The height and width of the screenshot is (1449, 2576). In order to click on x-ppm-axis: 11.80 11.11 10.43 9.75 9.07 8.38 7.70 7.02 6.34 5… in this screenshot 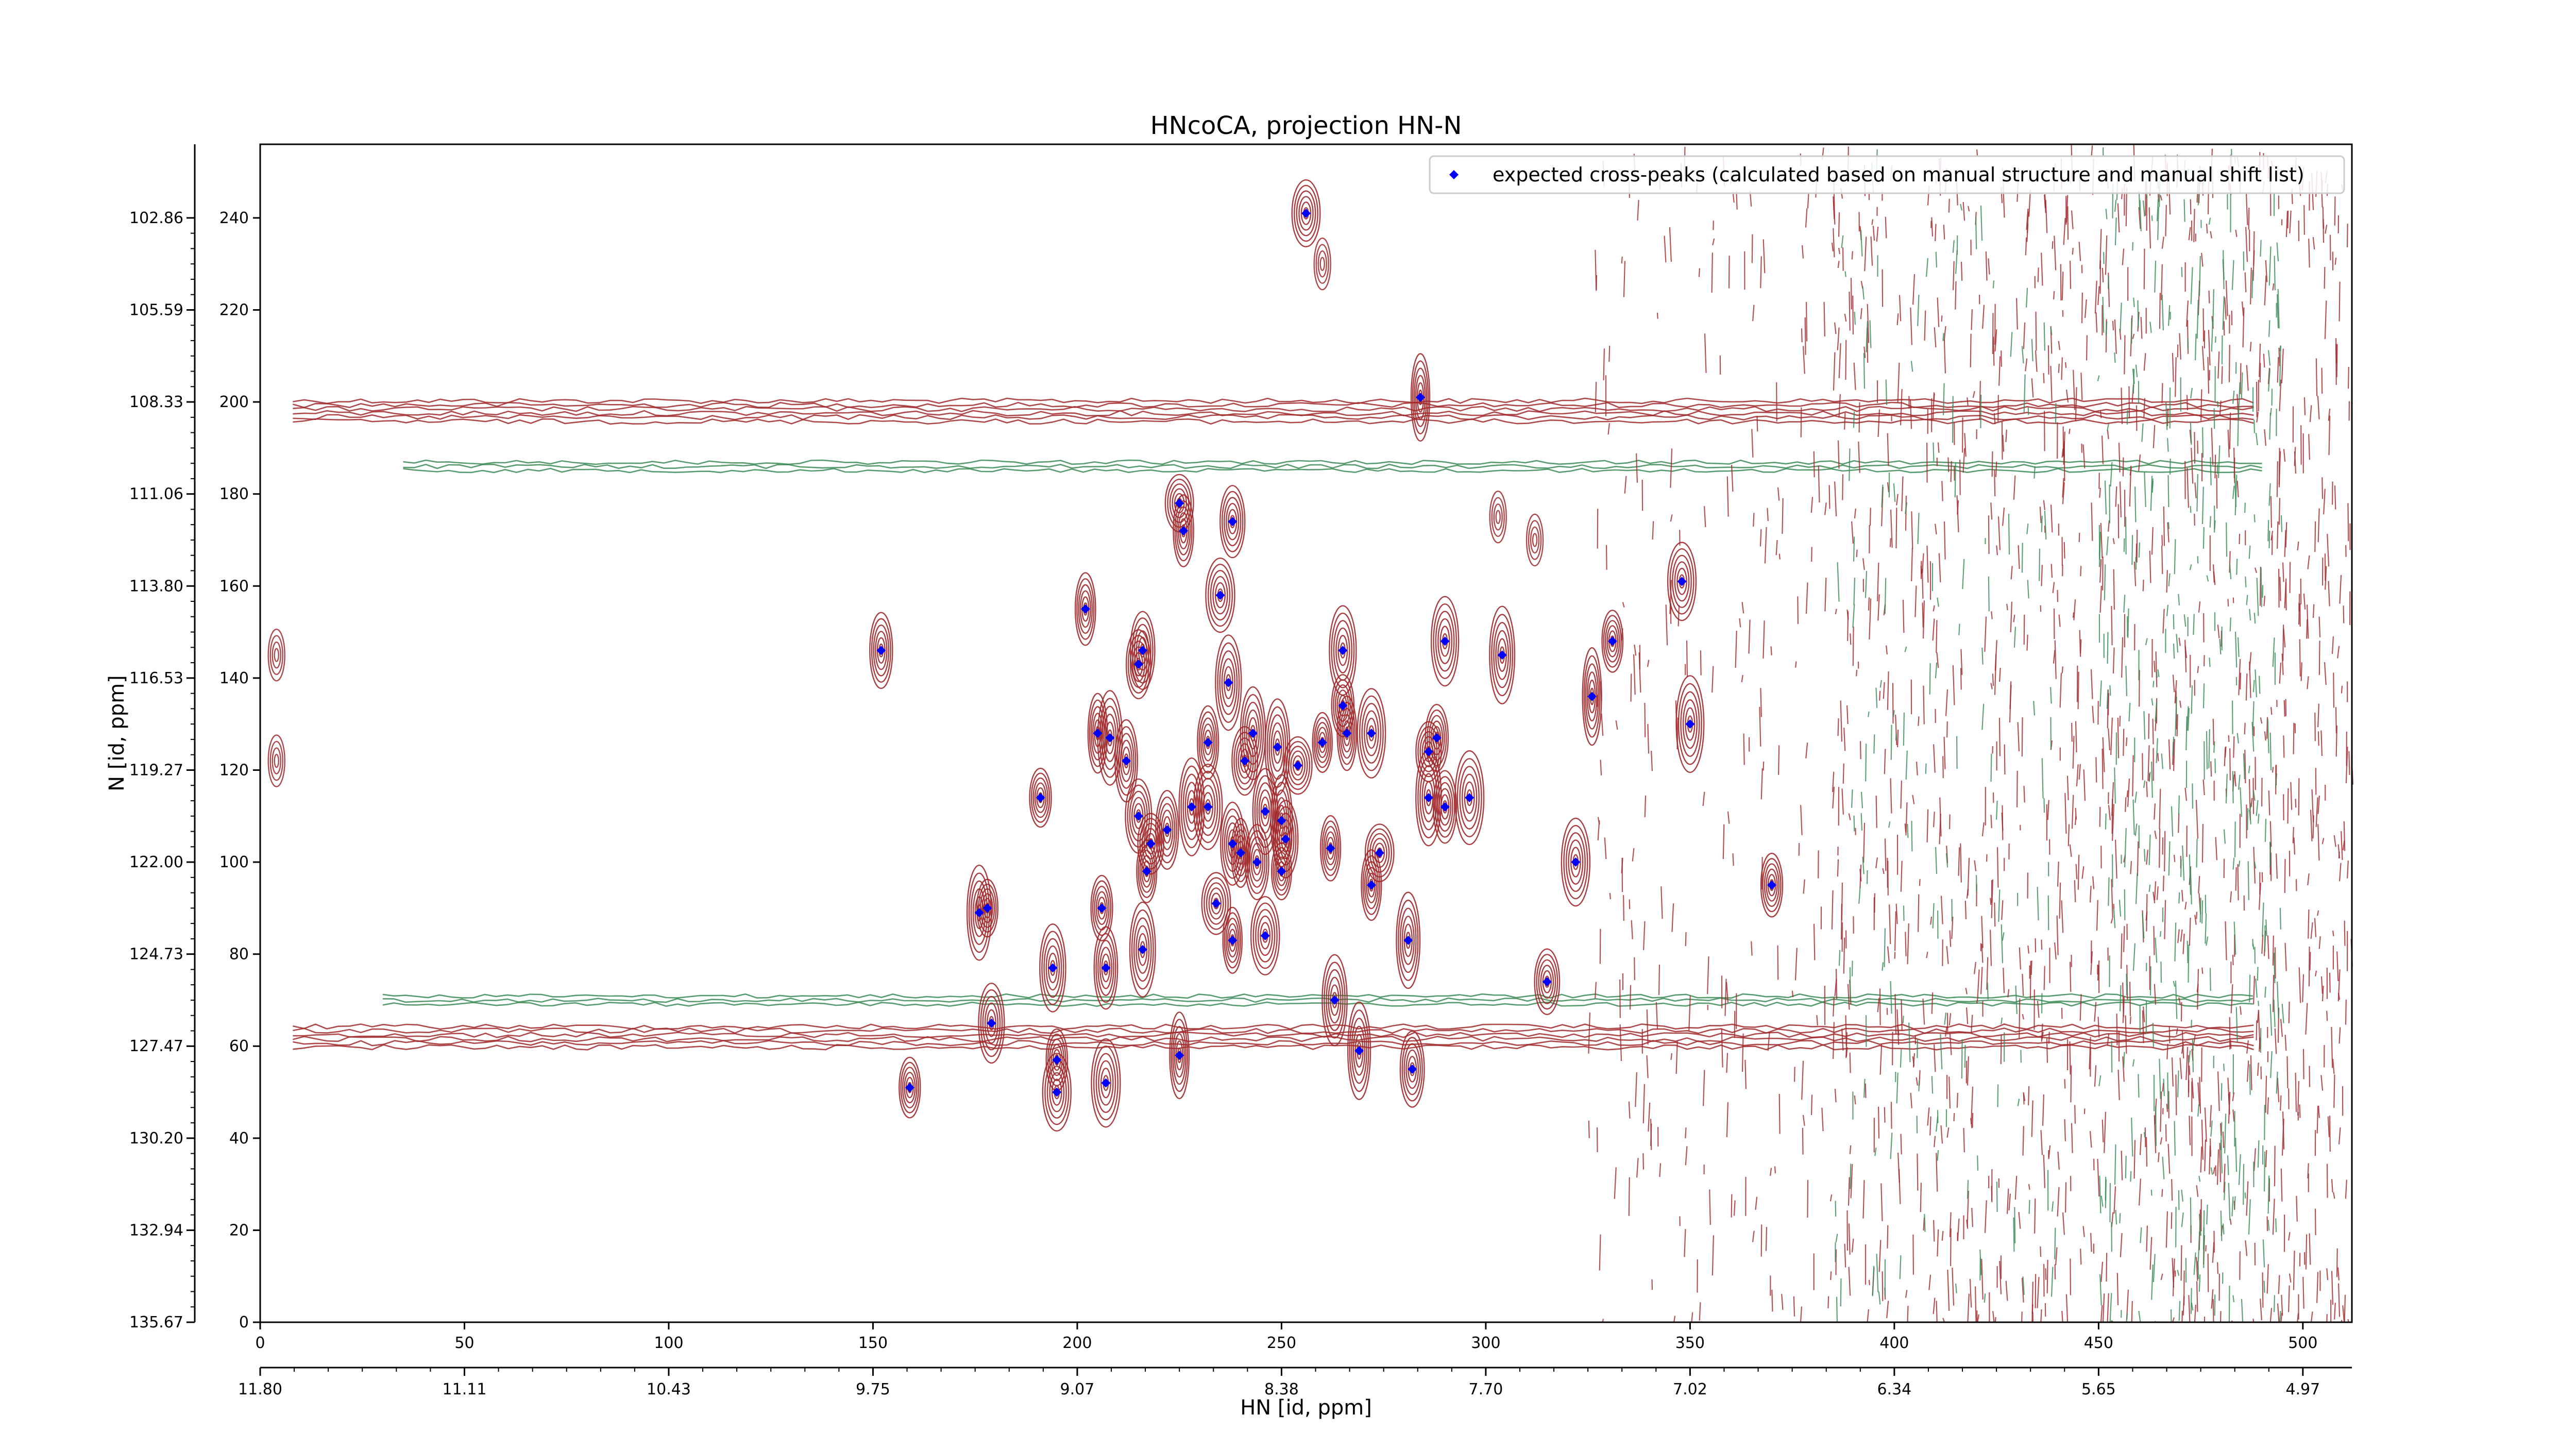, I will do `click(1295, 1383)`.